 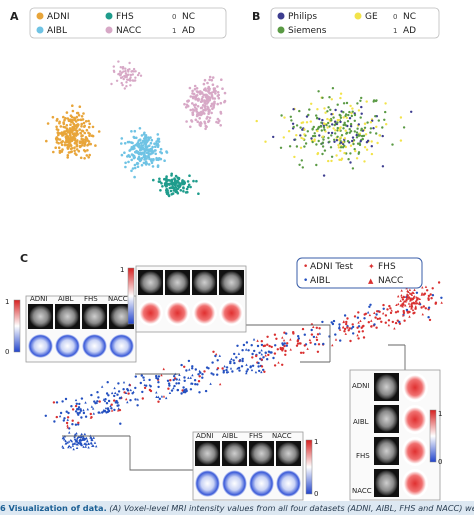 I want to click on panel-b-legend: Philips GE Siemens 0 NC 1 AD, so click(x=355, y=23).